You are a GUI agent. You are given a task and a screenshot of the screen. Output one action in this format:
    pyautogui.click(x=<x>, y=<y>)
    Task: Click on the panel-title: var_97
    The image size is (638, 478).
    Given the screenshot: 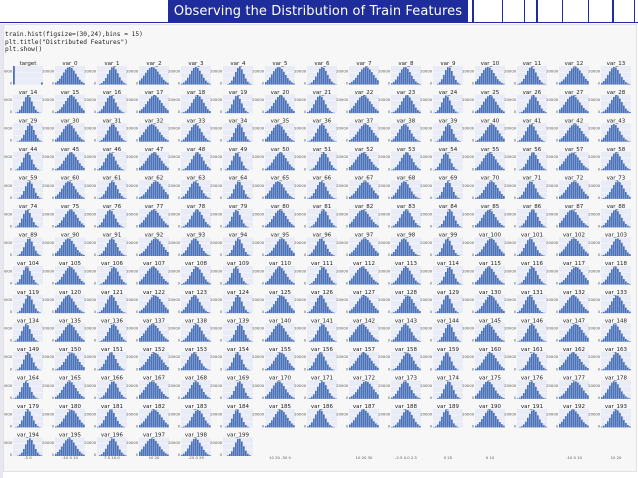 What is the action you would take?
    pyautogui.click(x=364, y=236)
    